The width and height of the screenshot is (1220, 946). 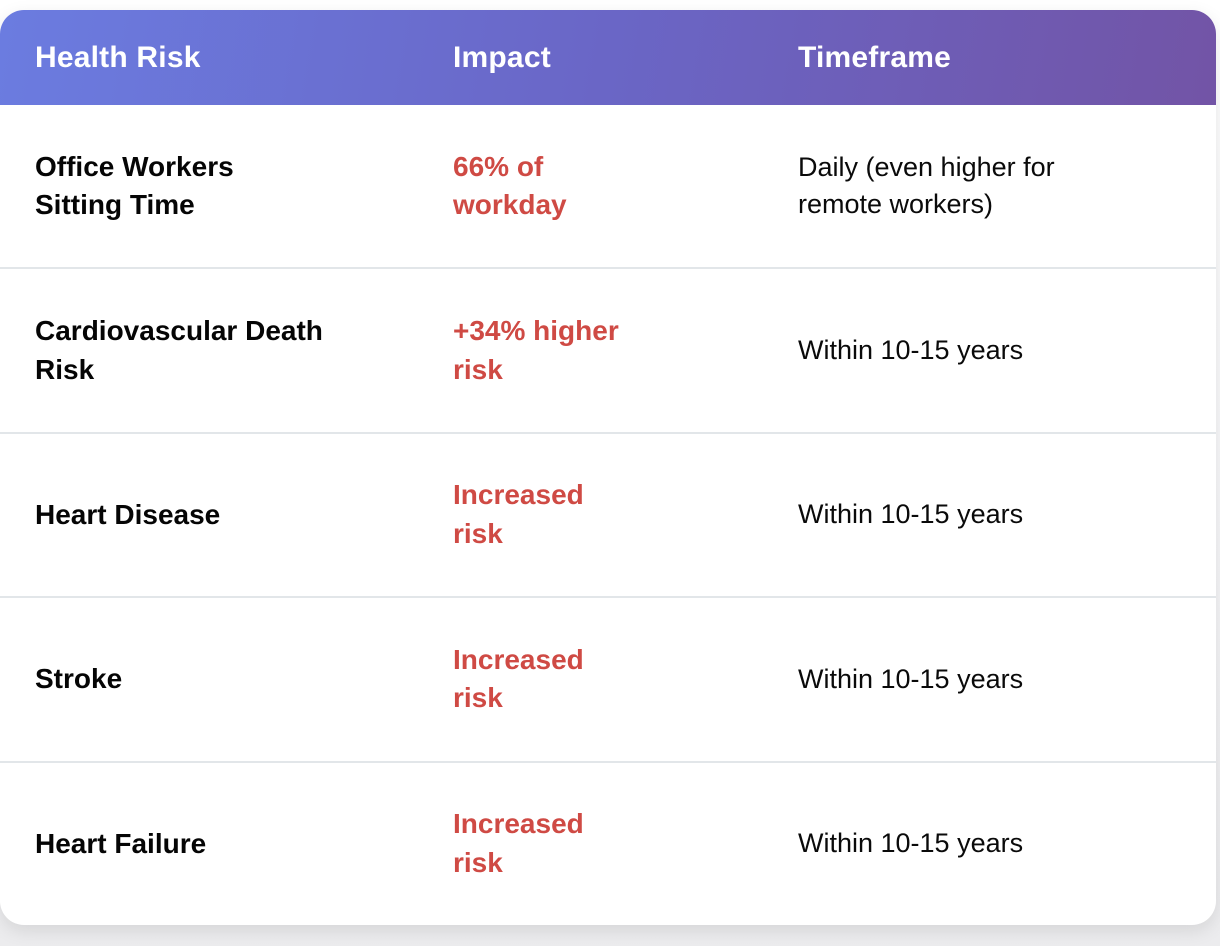 I want to click on table-header-row: Health Risk Impact Timeframe, so click(x=608, y=57).